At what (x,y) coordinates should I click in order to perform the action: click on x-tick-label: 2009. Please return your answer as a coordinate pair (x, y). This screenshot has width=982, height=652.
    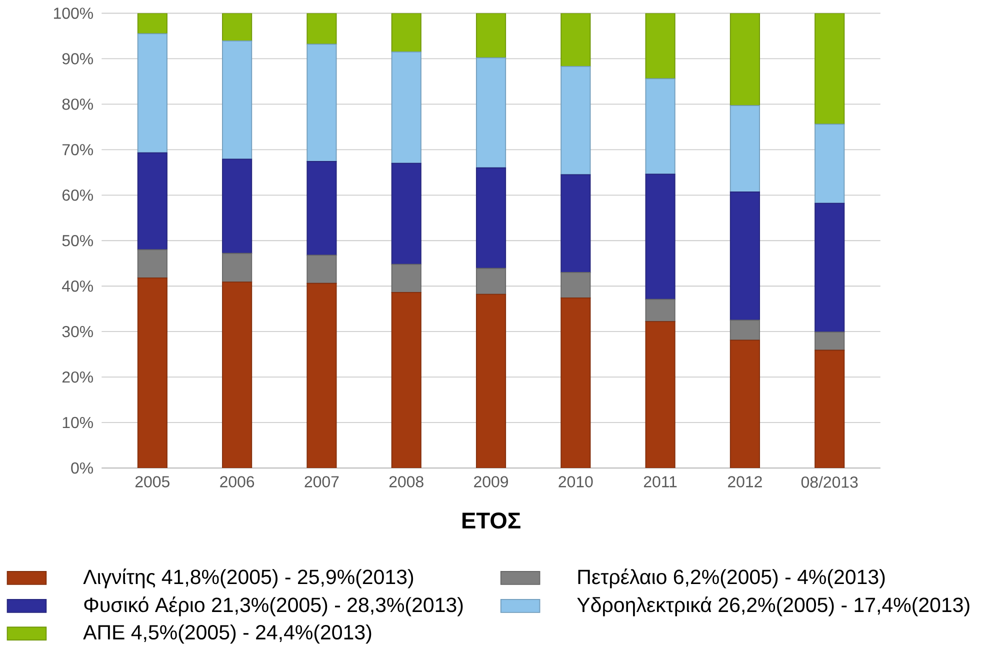
    Looking at the image, I should click on (491, 482).